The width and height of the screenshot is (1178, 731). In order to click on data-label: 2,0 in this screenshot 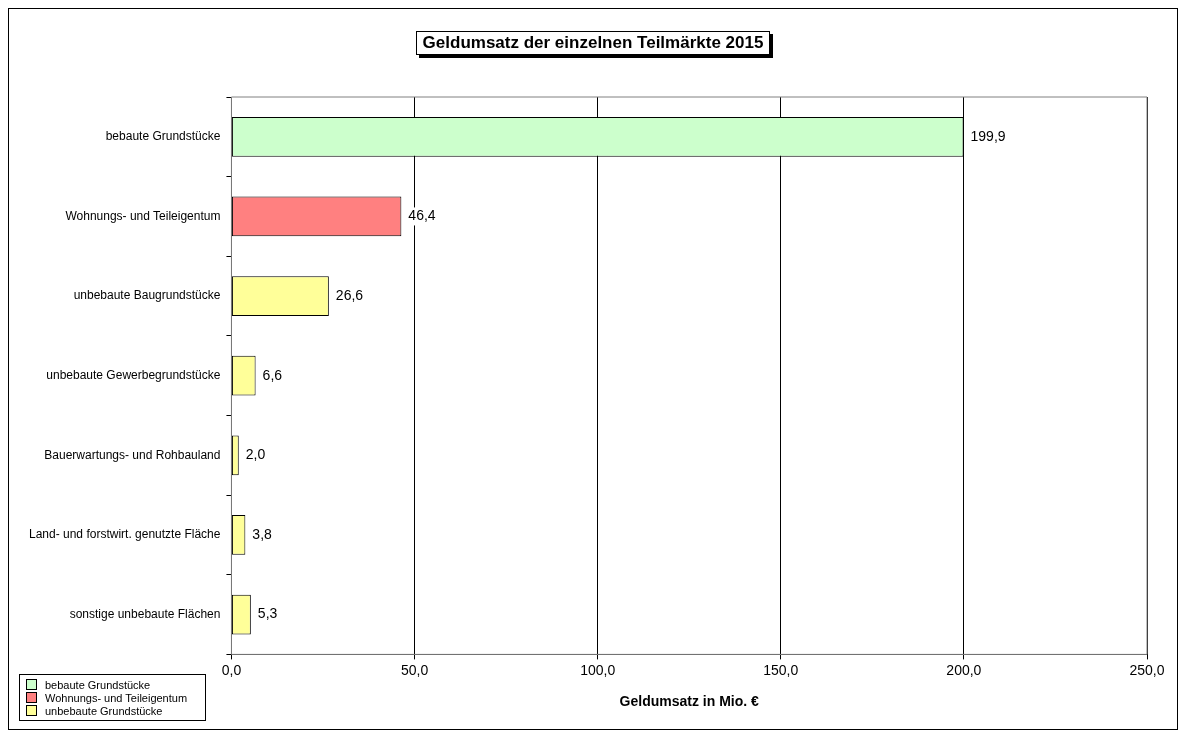, I will do `click(255, 454)`.